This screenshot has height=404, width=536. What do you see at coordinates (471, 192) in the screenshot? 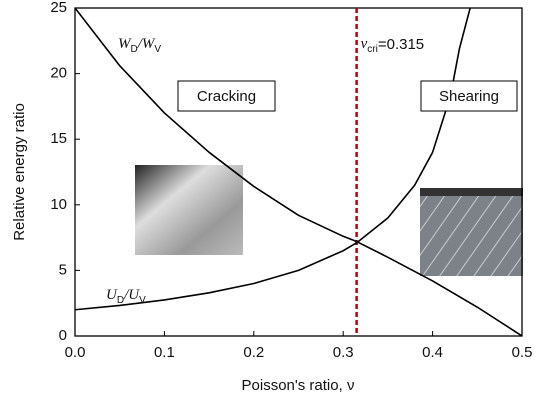
I see `inset-image-edge` at bounding box center [471, 192].